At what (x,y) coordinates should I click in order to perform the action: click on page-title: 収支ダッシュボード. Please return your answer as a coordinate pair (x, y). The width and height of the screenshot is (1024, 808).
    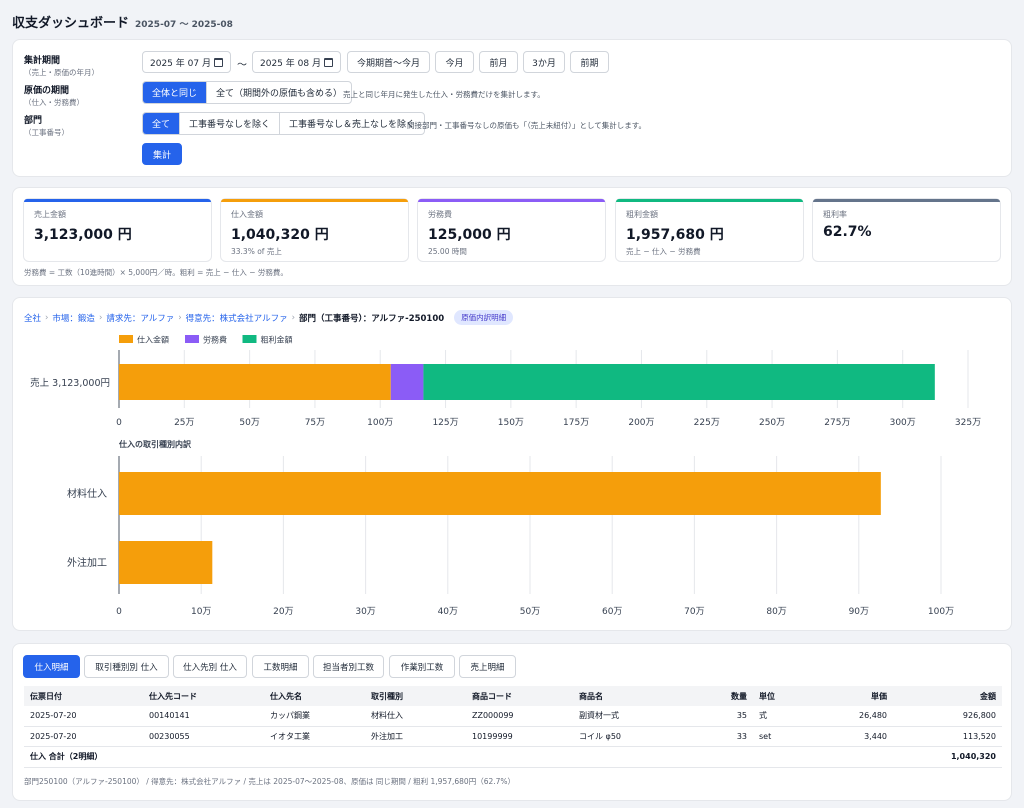
    Looking at the image, I should click on (71, 23).